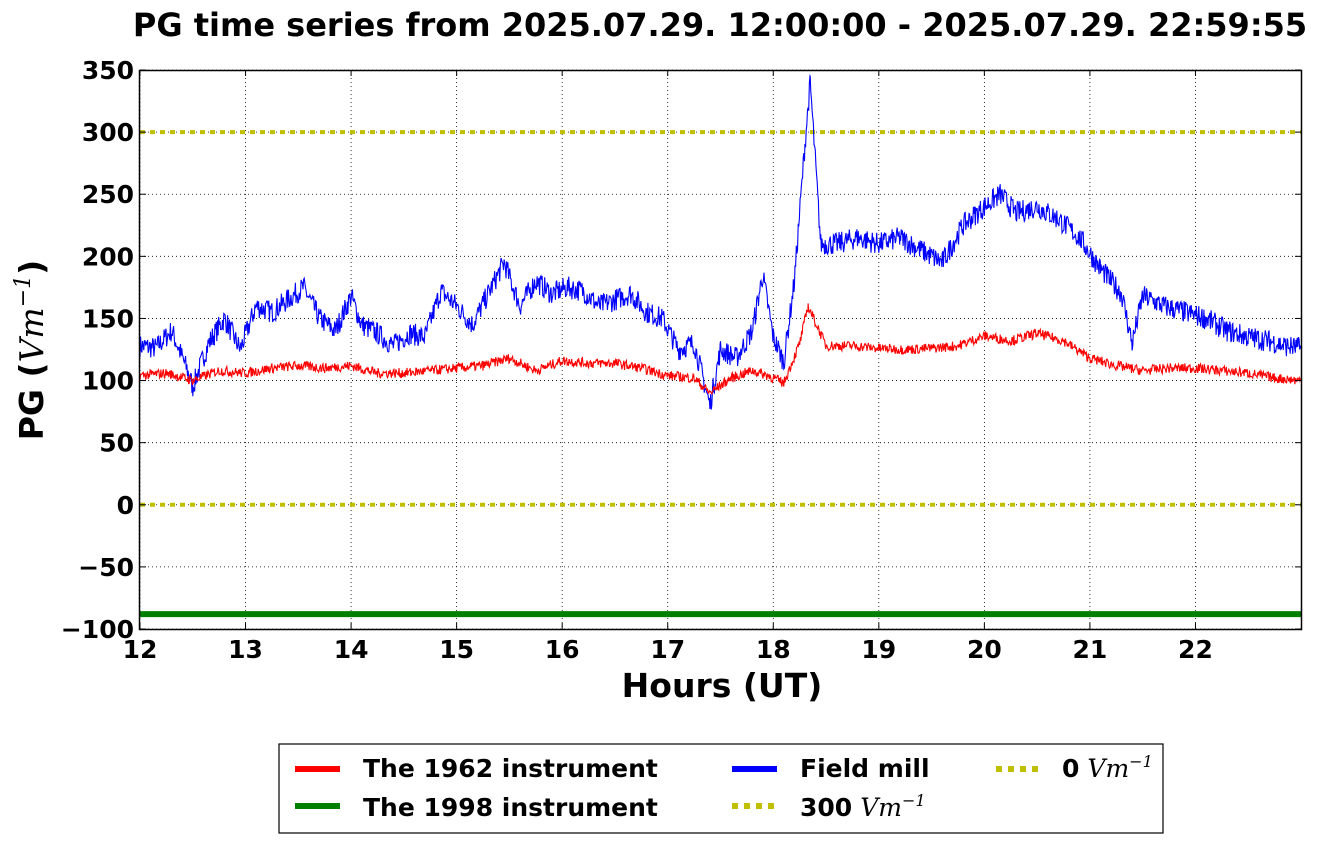  What do you see at coordinates (116, 443) in the screenshot?
I see `y-tick-label: 50` at bounding box center [116, 443].